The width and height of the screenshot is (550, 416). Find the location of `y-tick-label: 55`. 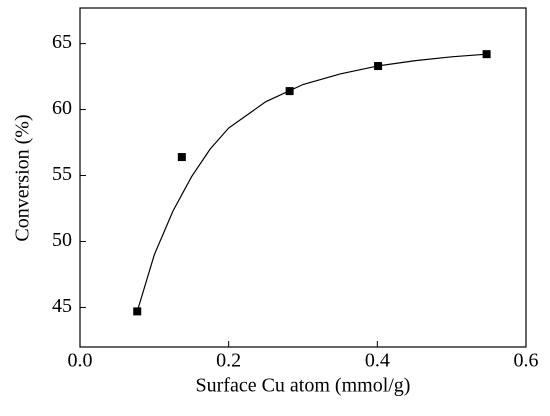

y-tick-label: 55 is located at coordinates (62, 174).